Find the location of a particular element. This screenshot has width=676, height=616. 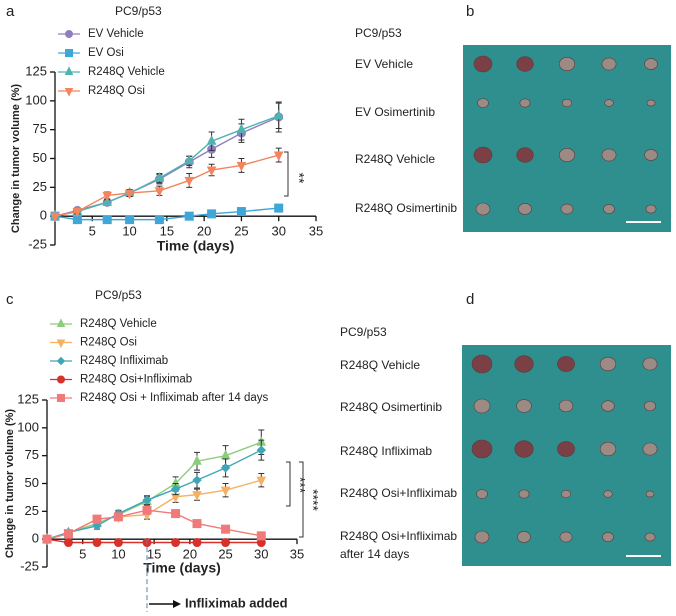

legend-label: R248Q Osi+Infliximab is located at coordinates (136, 380).